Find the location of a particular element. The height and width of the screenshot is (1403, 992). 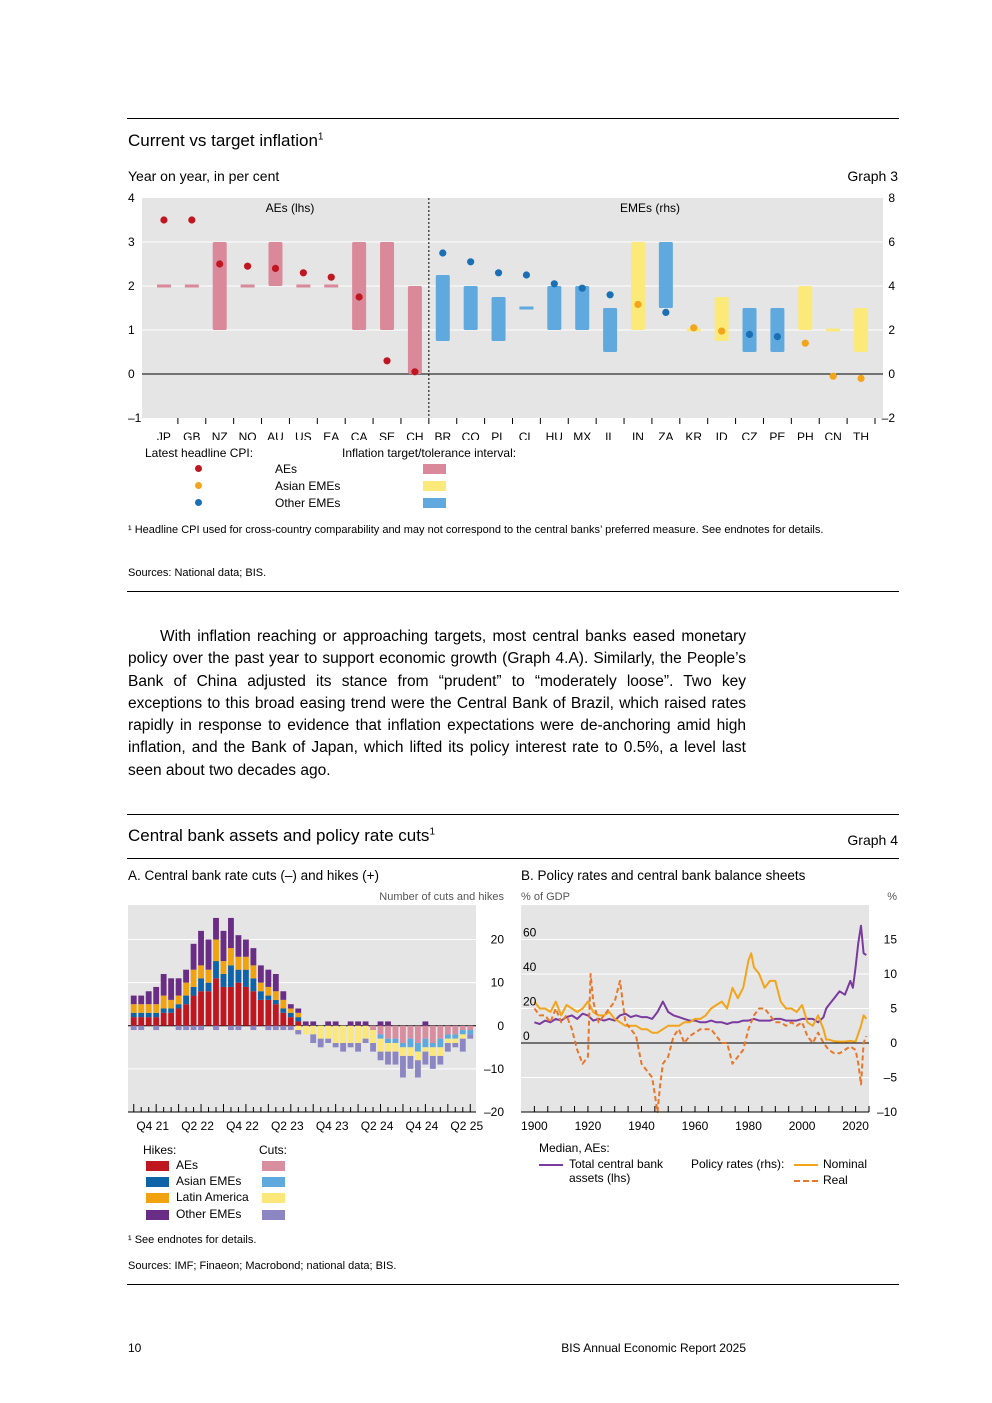

legend-cut-asian-swatch is located at coordinates (273, 1182).